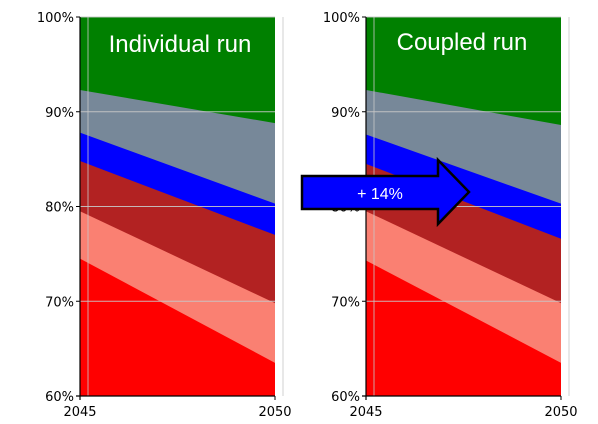  Describe the element at coordinates (180, 44) in the screenshot. I see `panel-title: Individual run` at that location.